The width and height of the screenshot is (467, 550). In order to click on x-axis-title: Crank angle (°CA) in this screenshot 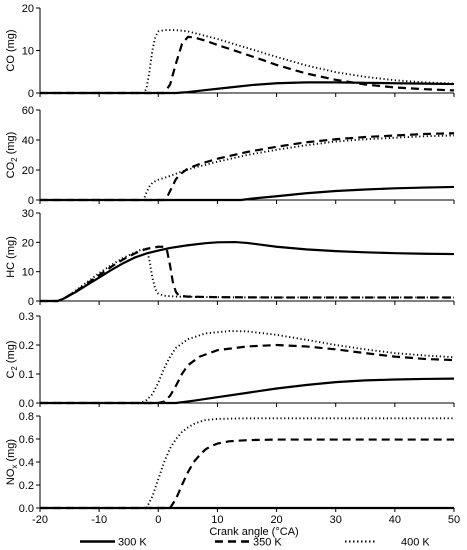, I will do `click(253, 532)`.